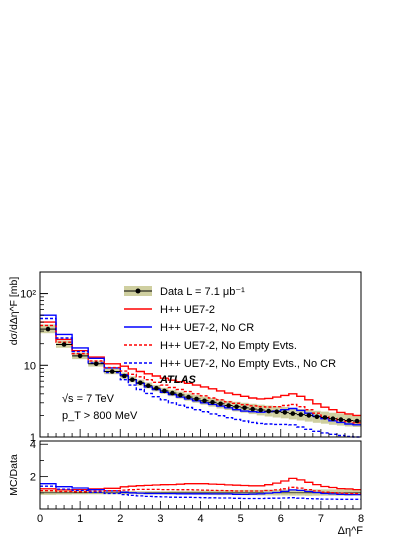 The height and width of the screenshot is (537, 415). What do you see at coordinates (40, 519) in the screenshot?
I see `x-tick-label: 0` at bounding box center [40, 519].